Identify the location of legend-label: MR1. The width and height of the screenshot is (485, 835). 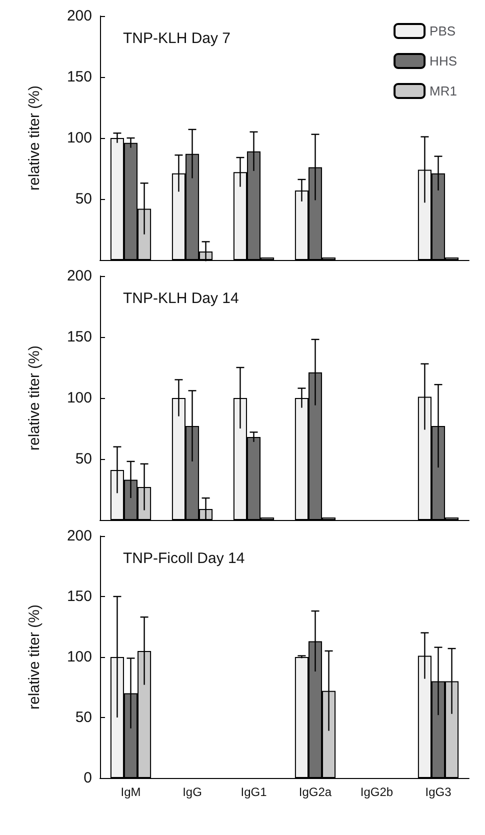
(444, 91).